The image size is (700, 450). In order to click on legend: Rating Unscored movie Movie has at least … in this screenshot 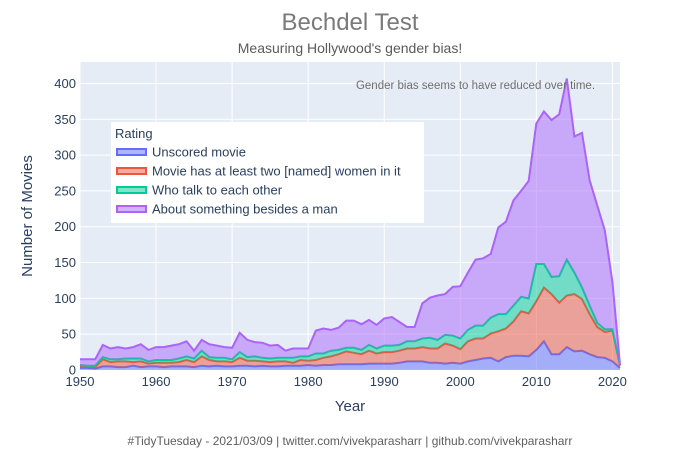, I will do `click(267, 172)`.